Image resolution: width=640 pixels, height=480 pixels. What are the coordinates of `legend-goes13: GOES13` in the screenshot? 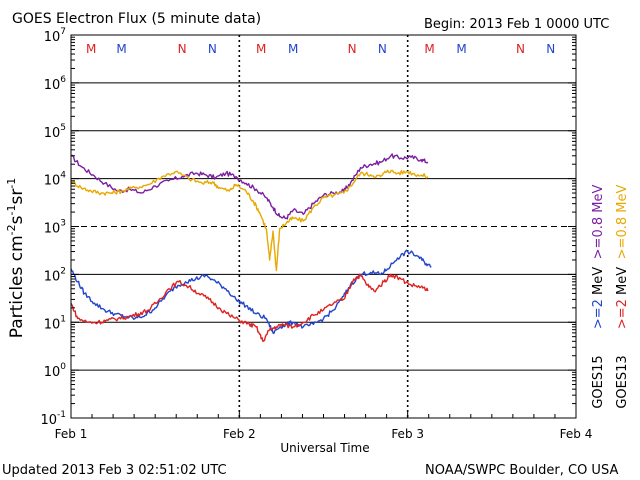 It's located at (622, 381).